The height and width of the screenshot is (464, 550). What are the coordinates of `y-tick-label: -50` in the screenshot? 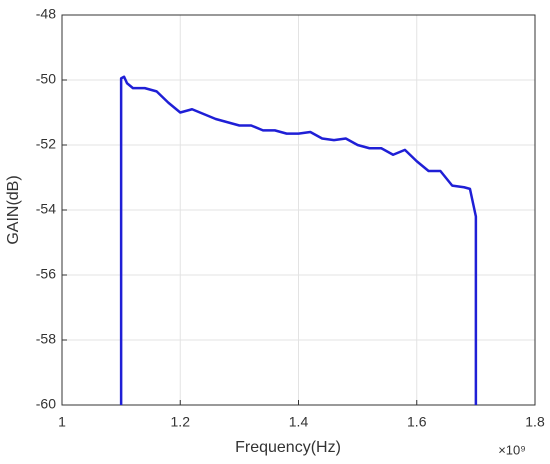 It's located at (46, 79).